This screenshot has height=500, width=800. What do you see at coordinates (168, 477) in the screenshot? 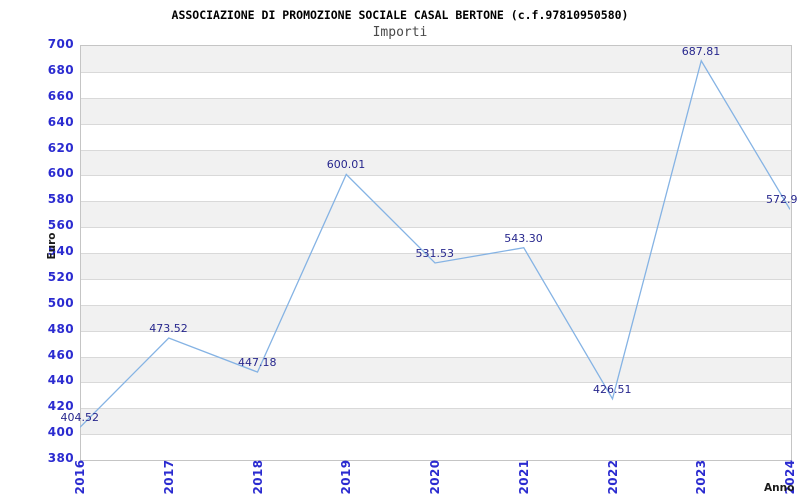
I see `x-tick-label: 2017` at bounding box center [168, 477].